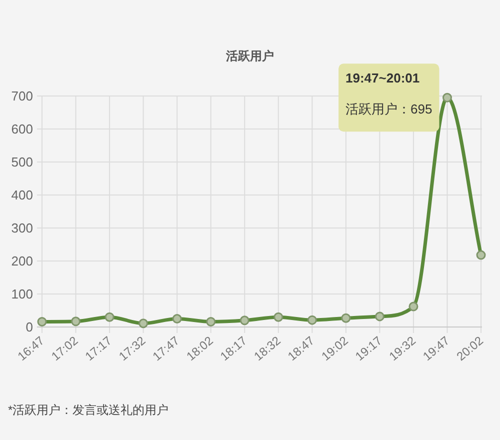 The height and width of the screenshot is (440, 500). Describe the element at coordinates (22, 96) in the screenshot. I see `y-tick-label: 700` at that location.